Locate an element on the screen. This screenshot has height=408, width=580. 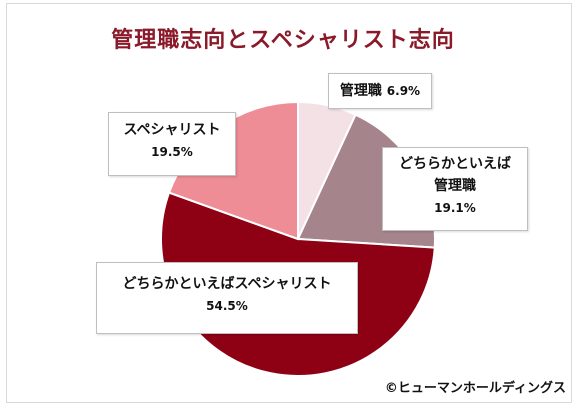
data-label-dochiraka-specialist: どちらかといえばスペシャリスト 54.5% is located at coordinates (227, 298).